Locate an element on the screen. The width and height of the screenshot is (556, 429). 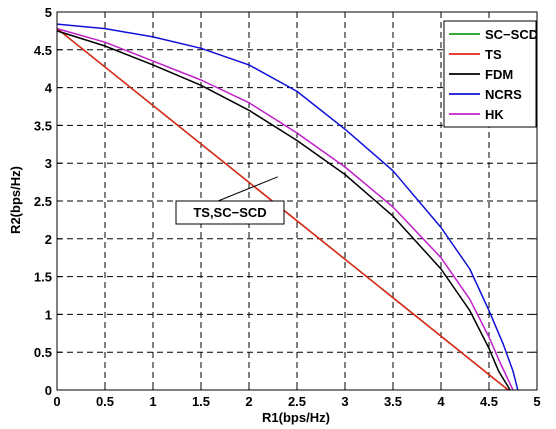
x-tick-label: 3.5 is located at coordinates (393, 401).